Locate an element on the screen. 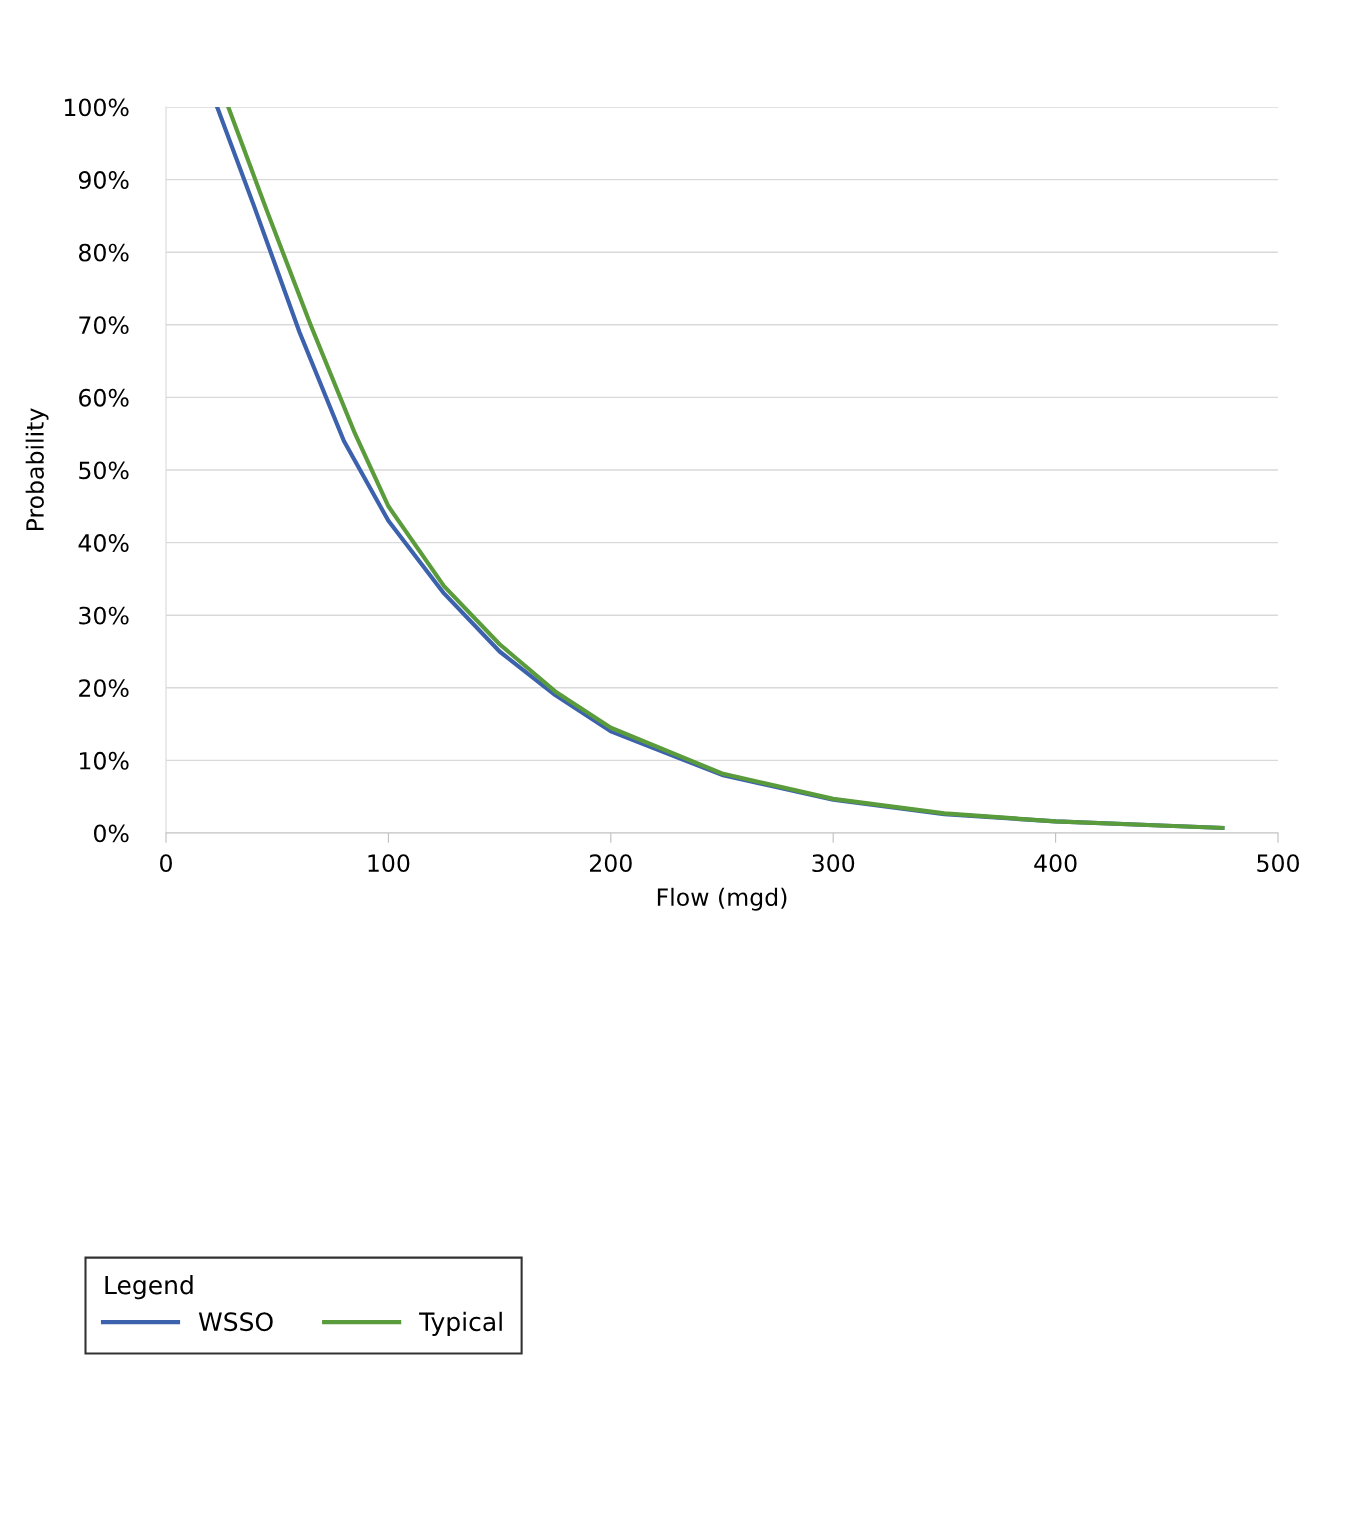  y-tick-label: 20% is located at coordinates (104, 688).